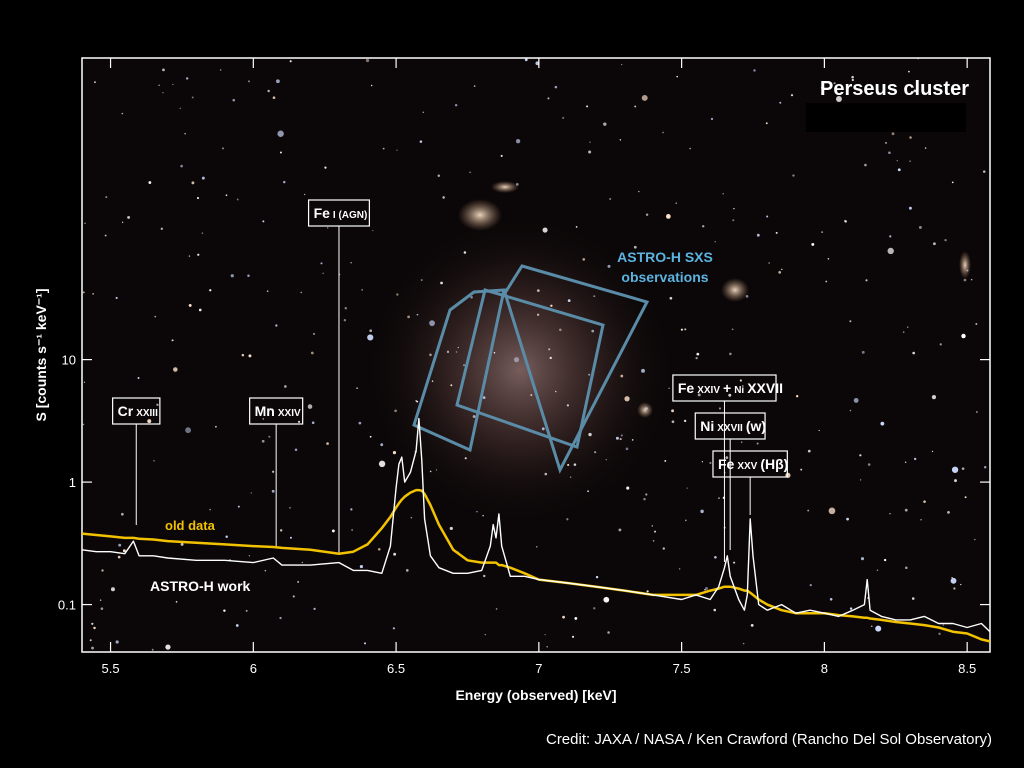  I want to click on annotation-label: Fe XXIV + Ni XXVII, so click(730, 388).